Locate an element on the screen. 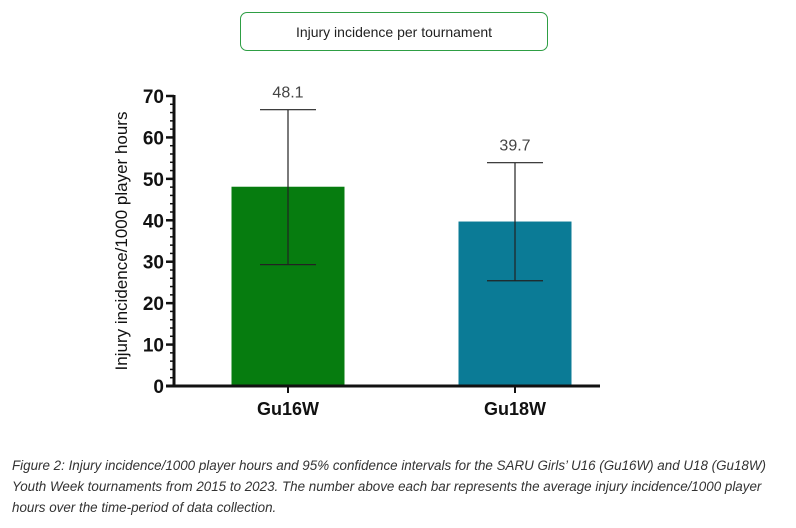 The width and height of the screenshot is (796, 528). y-axis-label: Injury incidence/1000 player hours is located at coordinates (121, 241).